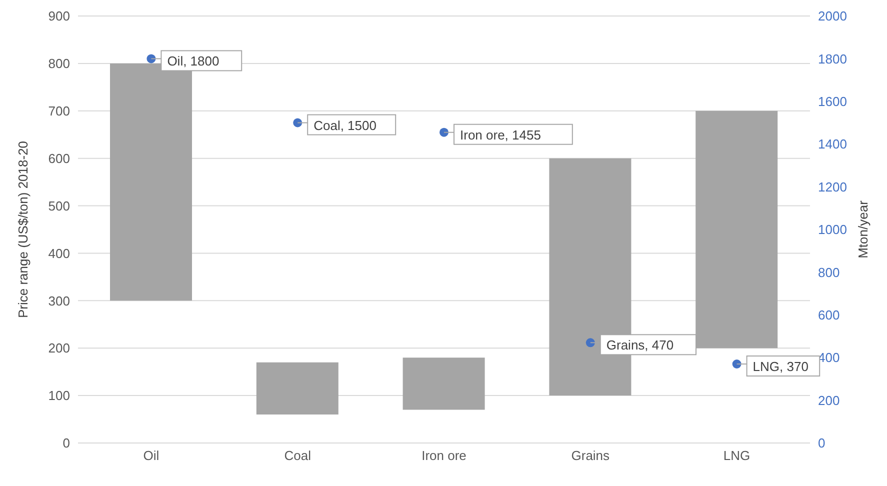 Image resolution: width=887 pixels, height=486 pixels. I want to click on data-label: Oil, 1800, so click(193, 61).